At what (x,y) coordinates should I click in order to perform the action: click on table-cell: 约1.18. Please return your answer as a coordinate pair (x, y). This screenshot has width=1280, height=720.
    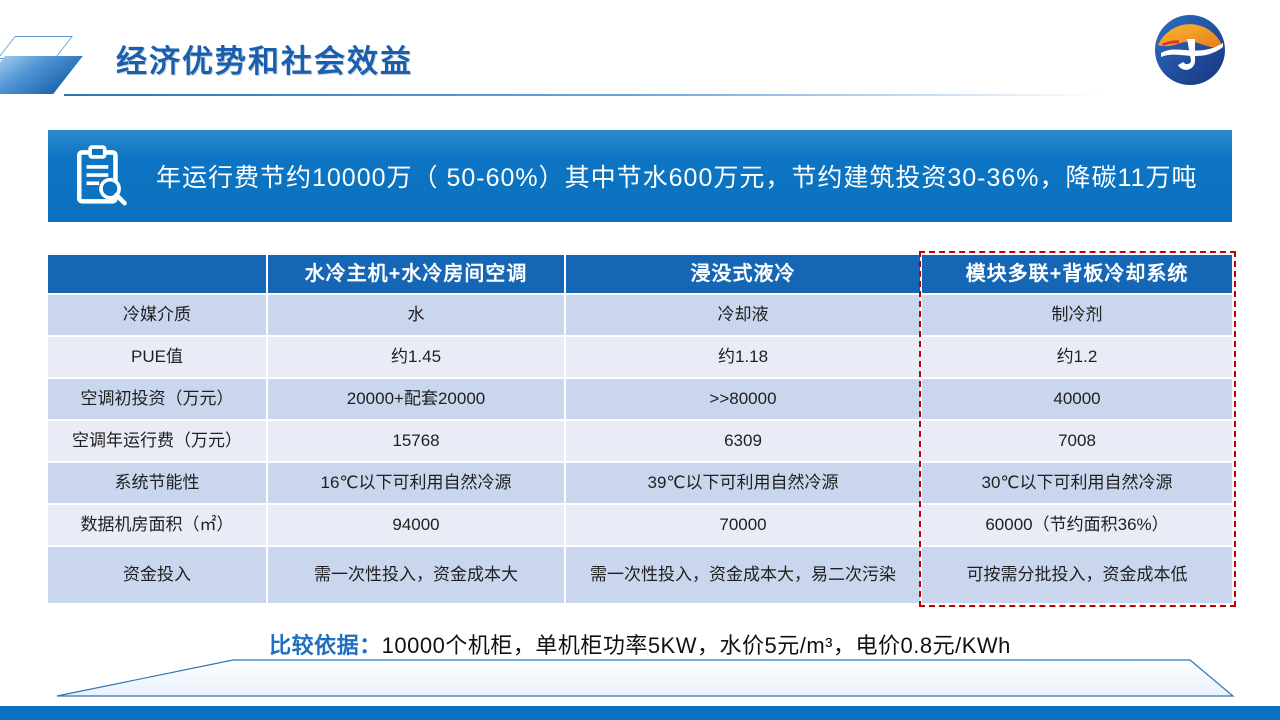
    Looking at the image, I should click on (743, 357).